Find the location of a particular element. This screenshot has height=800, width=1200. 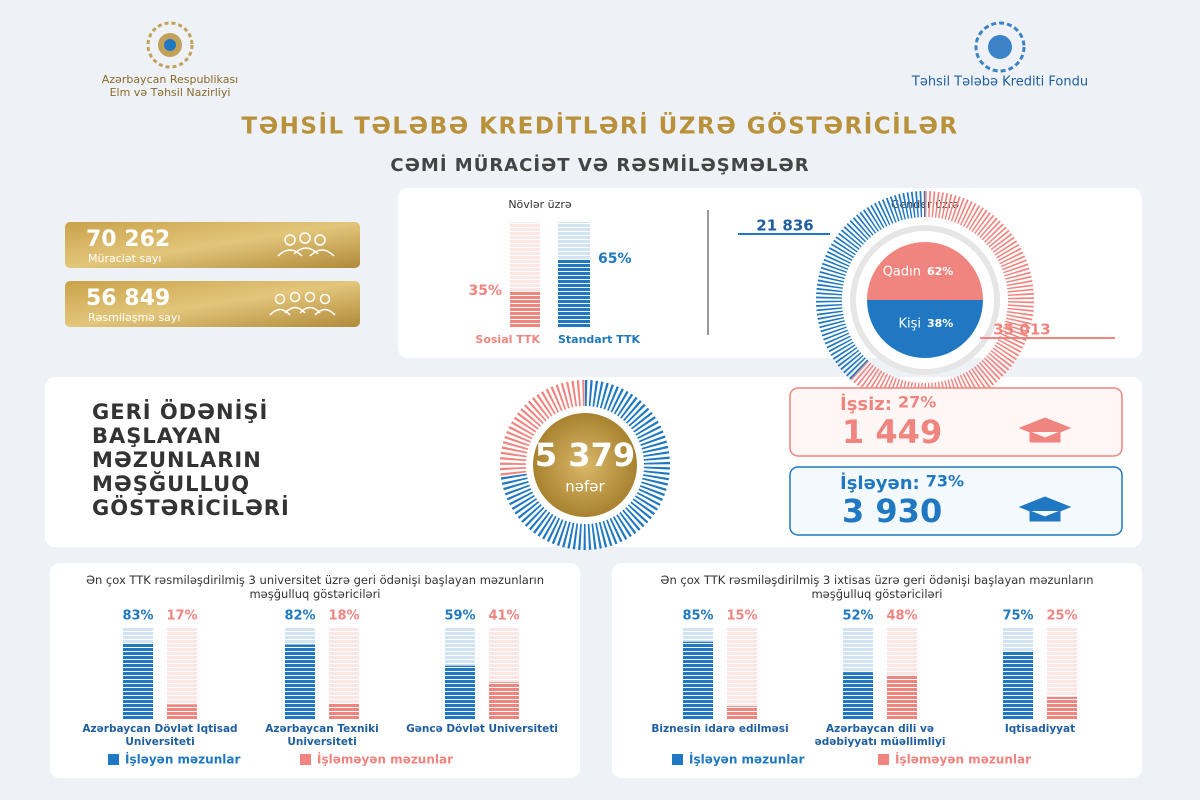

section-title: MƏŞĞULLUQ is located at coordinates (171, 483).